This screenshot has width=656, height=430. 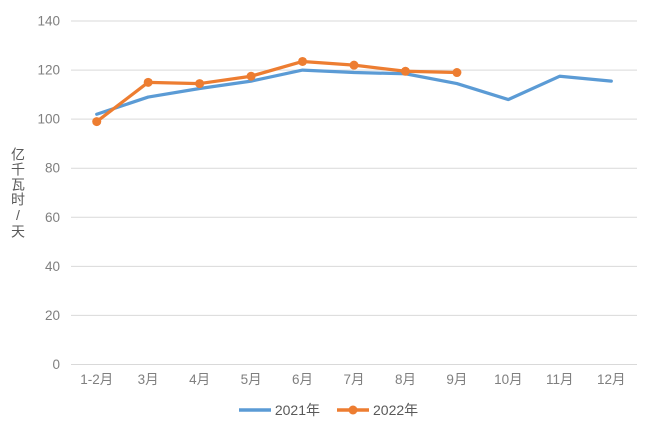 What do you see at coordinates (48, 119) in the screenshot?
I see `y-tick-label: 100` at bounding box center [48, 119].